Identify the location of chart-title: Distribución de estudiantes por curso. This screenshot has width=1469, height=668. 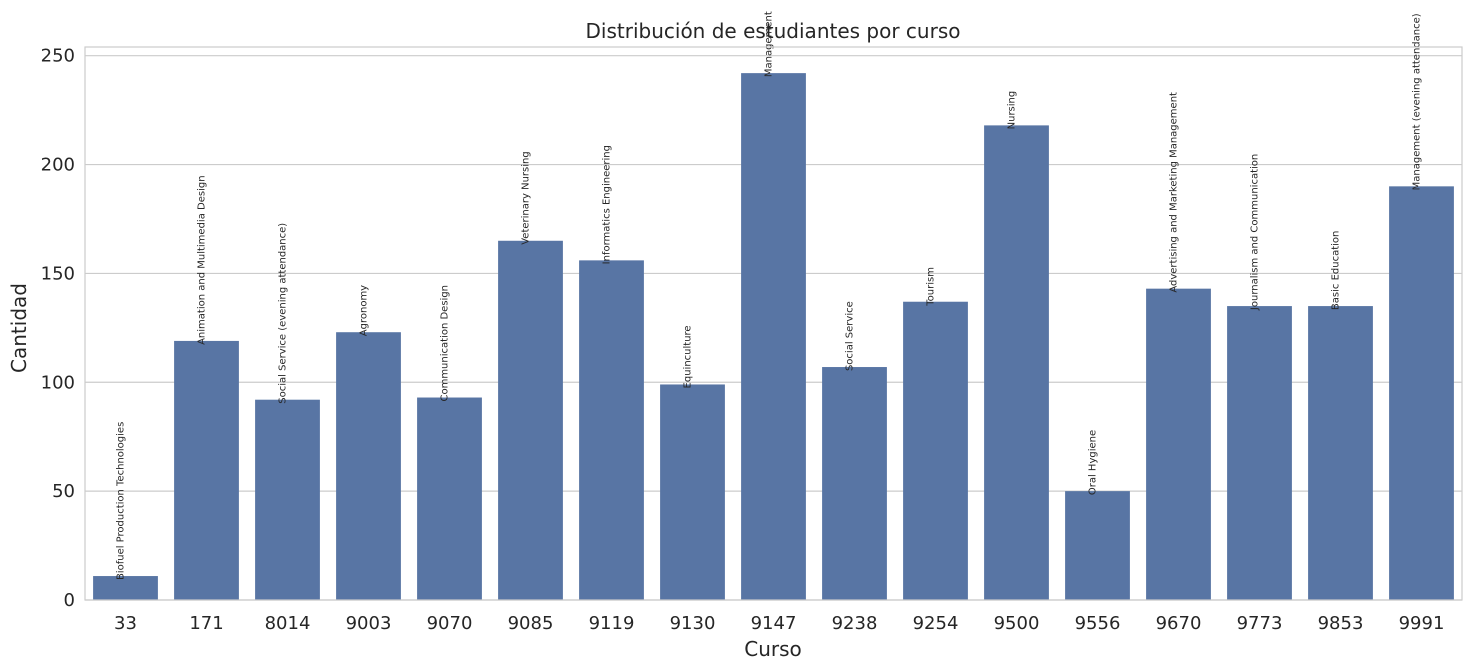
(773, 31).